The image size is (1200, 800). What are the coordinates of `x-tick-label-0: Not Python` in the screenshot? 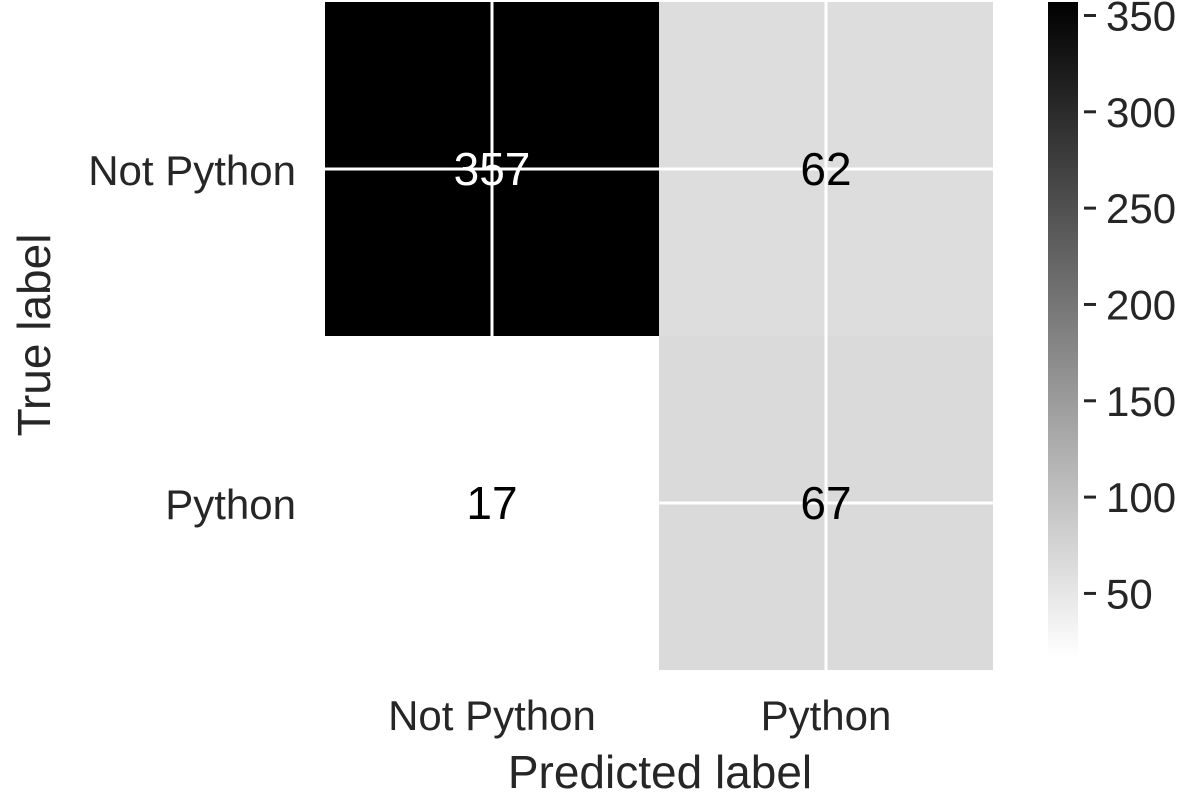 It's located at (492, 715).